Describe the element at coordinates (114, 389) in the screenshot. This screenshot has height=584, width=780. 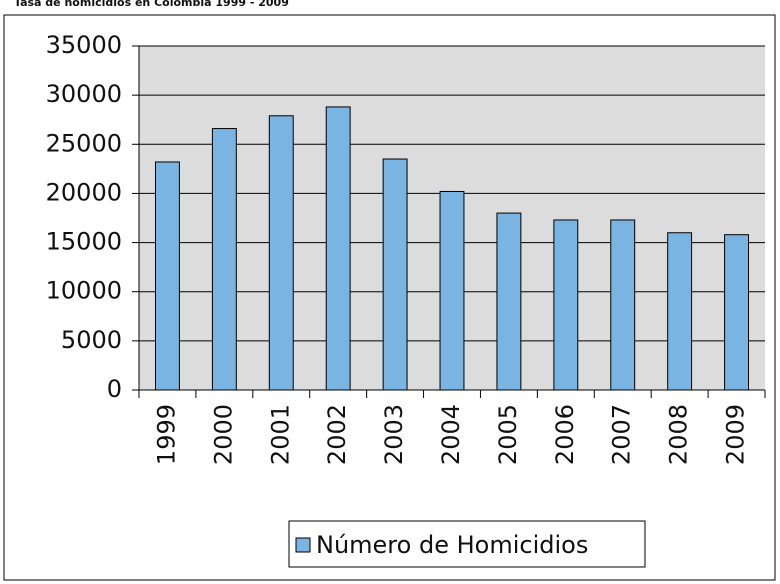
I see `y-tick-label: 0` at that location.